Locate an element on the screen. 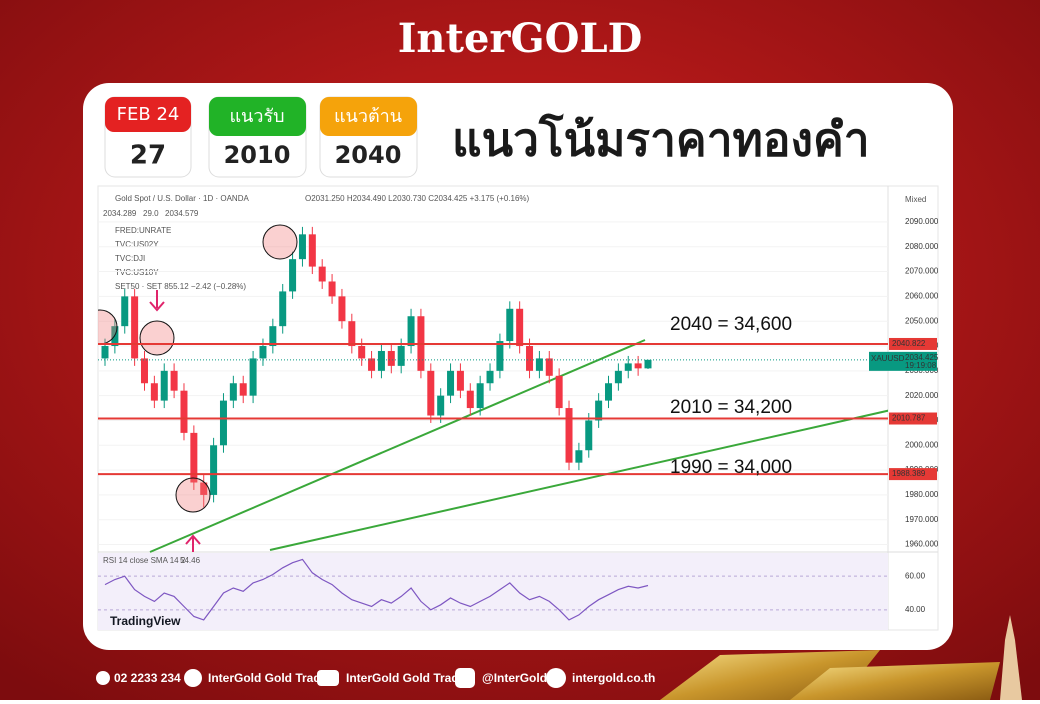 This screenshot has width=1040, height=704. badge-label: แนวต้าน is located at coordinates (368, 116).